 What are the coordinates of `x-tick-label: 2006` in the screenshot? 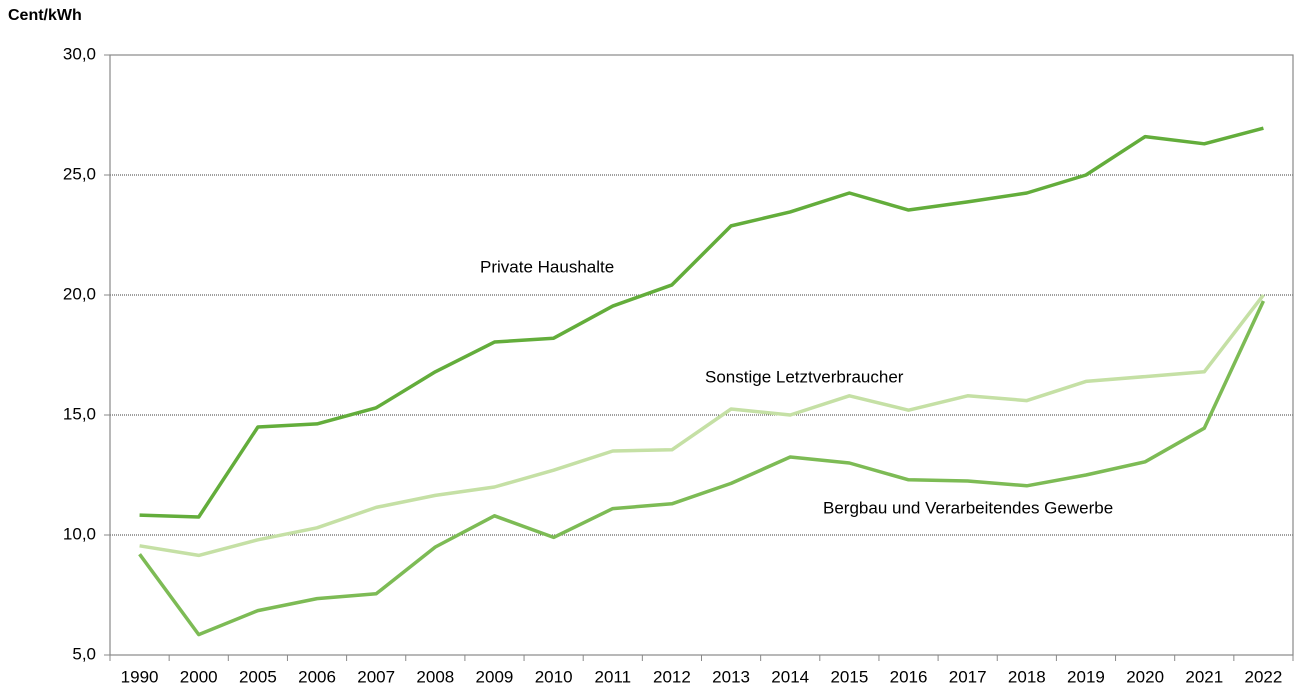 It's located at (317, 676).